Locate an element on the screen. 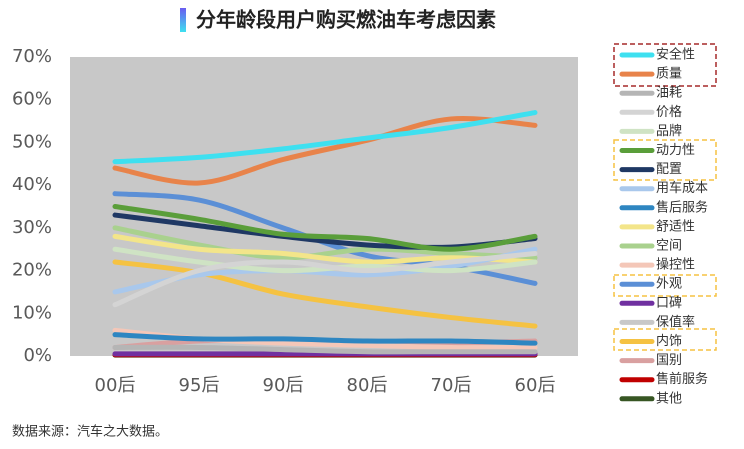  y-tick-label: 30% is located at coordinates (32, 227).